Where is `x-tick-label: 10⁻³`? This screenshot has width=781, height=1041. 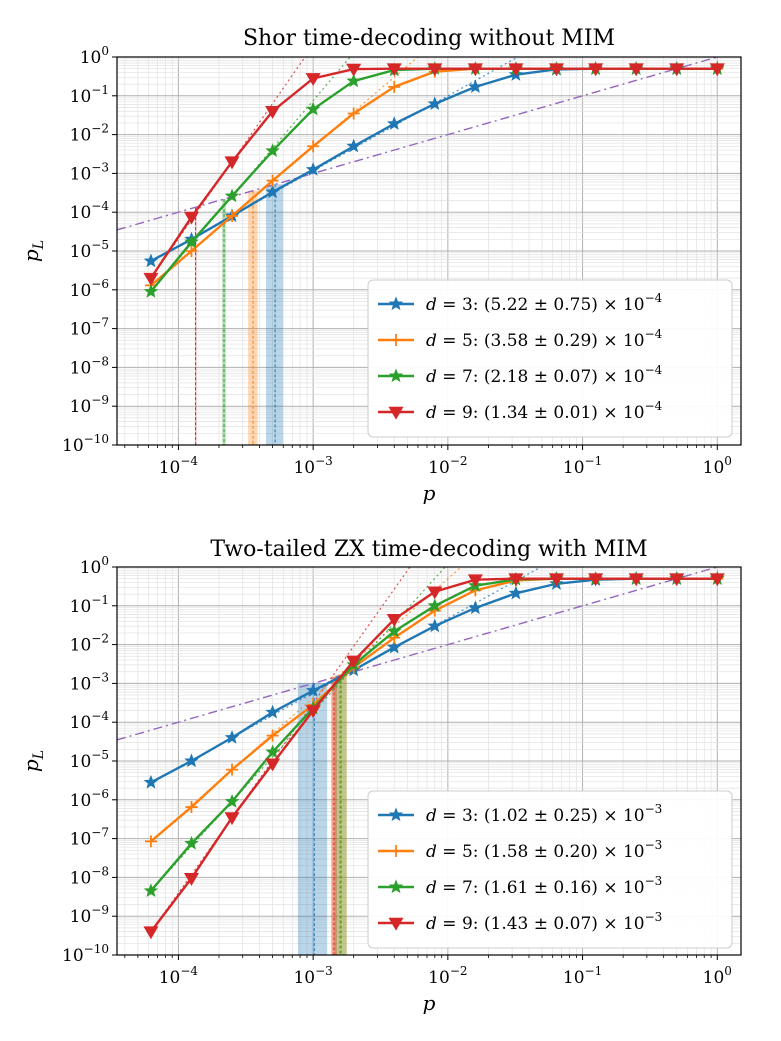 x-tick-label: 10⁻³ is located at coordinates (312, 976).